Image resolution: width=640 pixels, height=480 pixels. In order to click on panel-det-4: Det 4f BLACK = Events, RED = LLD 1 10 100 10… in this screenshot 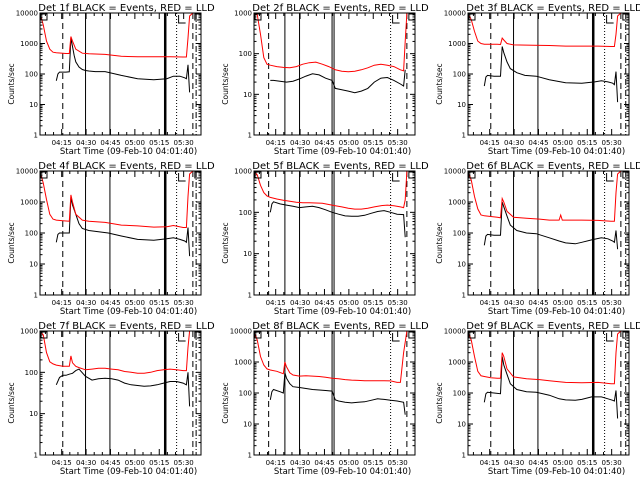, I will do `click(111, 239)`.